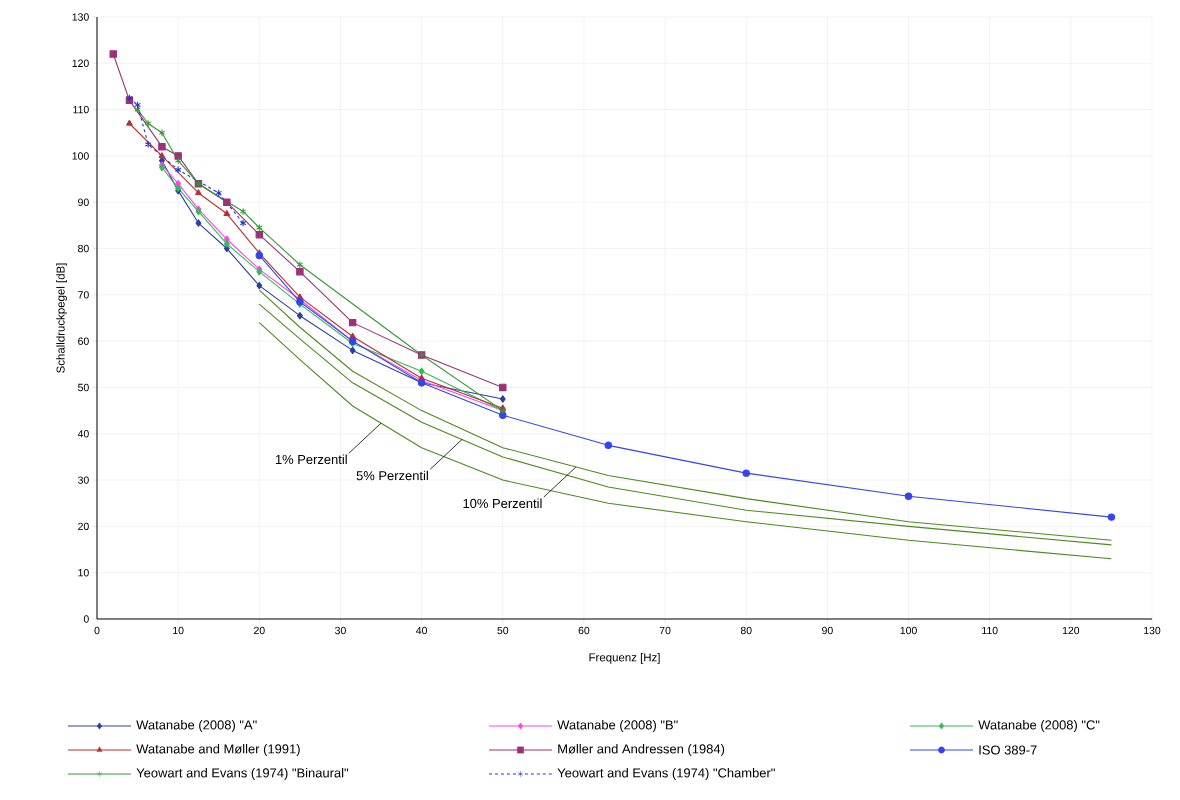 This screenshot has height=800, width=1180. Describe the element at coordinates (83, 480) in the screenshot. I see `y-tick-label: 30` at that location.